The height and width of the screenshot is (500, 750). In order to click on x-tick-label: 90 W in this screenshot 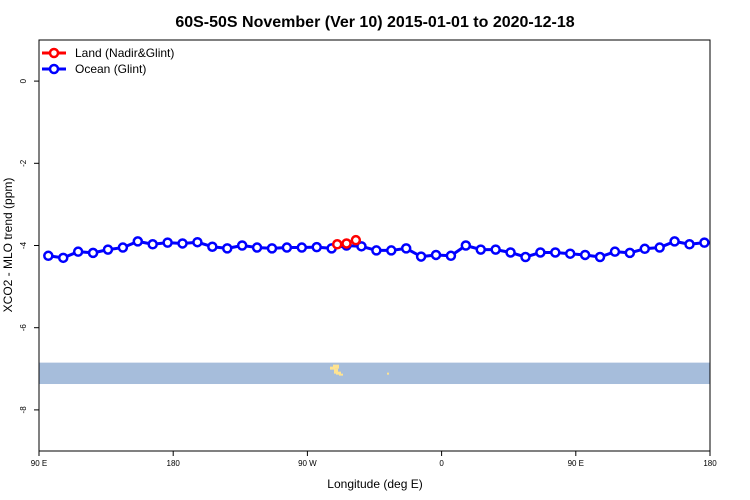, I will do `click(307, 463)`.